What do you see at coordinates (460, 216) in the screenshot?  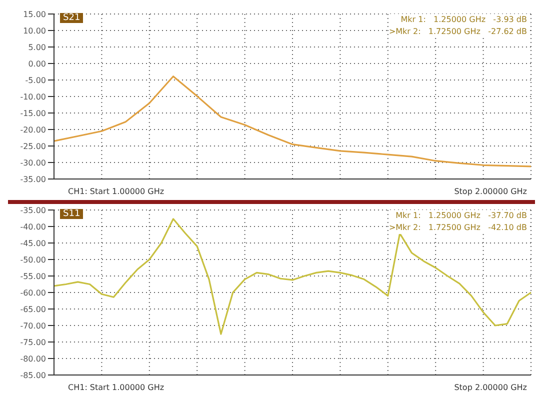 I see `annotation: Mkr 1: 1.25000 GHz -37.70 dB` at bounding box center [460, 216].